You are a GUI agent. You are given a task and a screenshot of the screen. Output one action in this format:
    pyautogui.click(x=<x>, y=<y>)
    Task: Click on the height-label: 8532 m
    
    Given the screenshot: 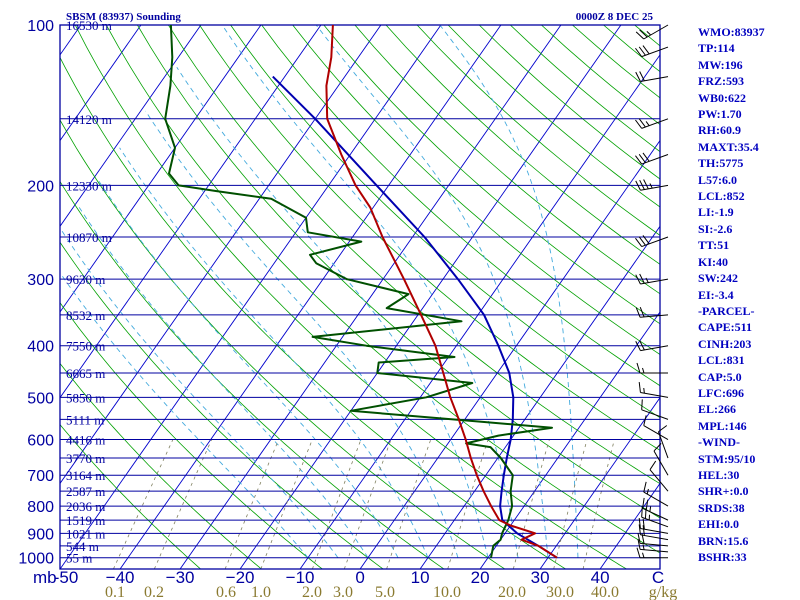 What is the action you would take?
    pyautogui.click(x=85, y=315)
    